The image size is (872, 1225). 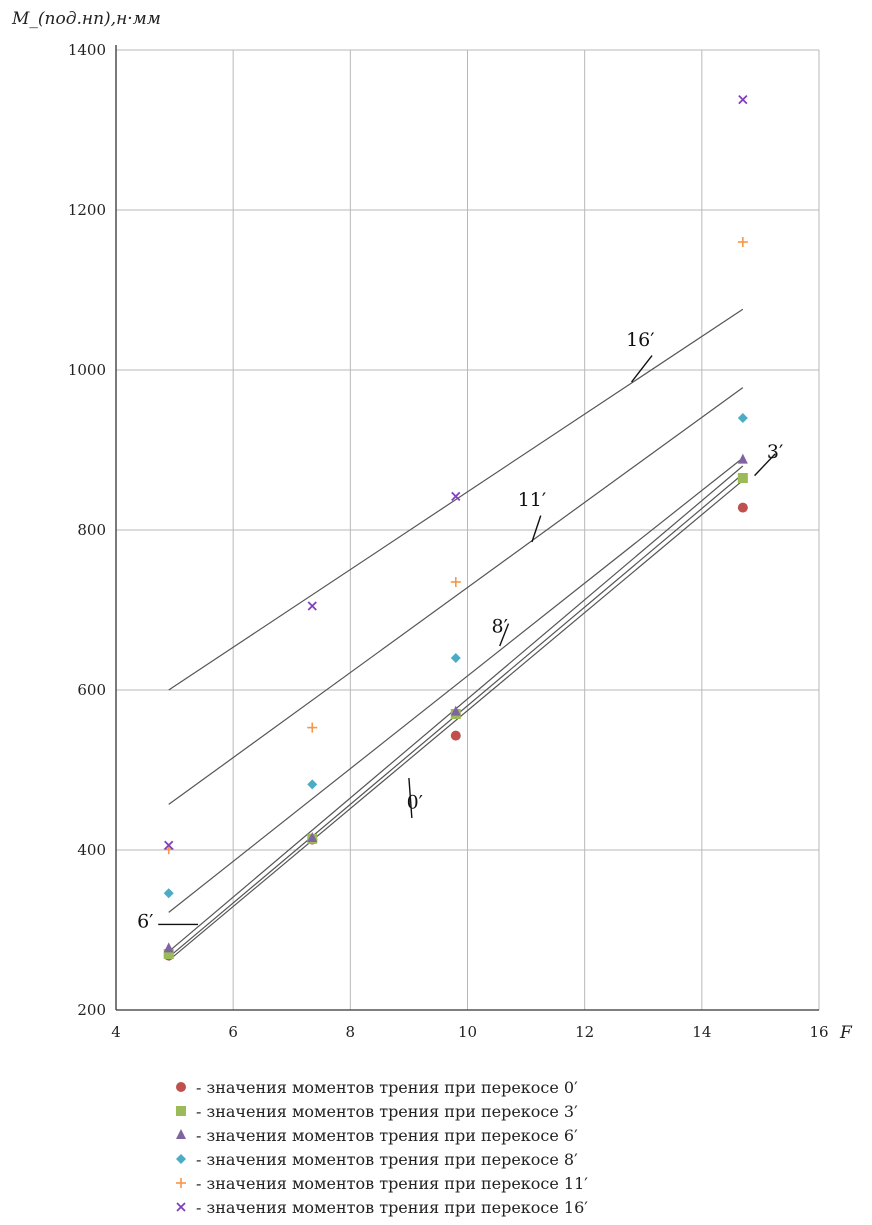 What do you see at coordinates (701, 1032) in the screenshot?
I see `x-tick-label: 14` at bounding box center [701, 1032].